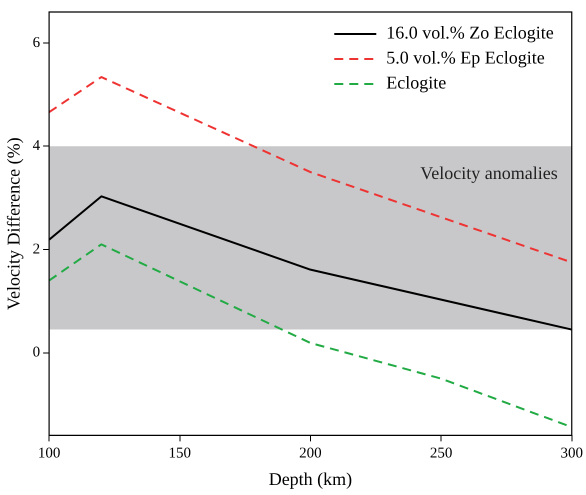 Image resolution: width=586 pixels, height=495 pixels. What do you see at coordinates (441, 453) in the screenshot?
I see `x-tick-label: 250` at bounding box center [441, 453].